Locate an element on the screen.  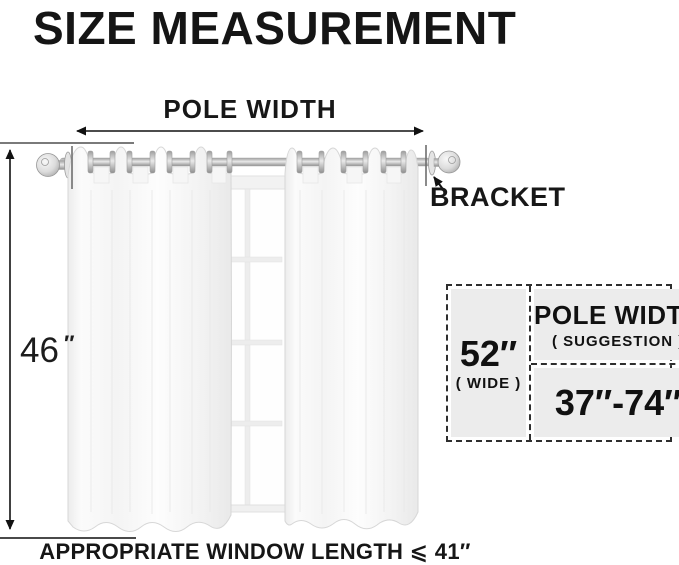
table-cell-pole-range: 37″-74″ is located at coordinates (605, 402).